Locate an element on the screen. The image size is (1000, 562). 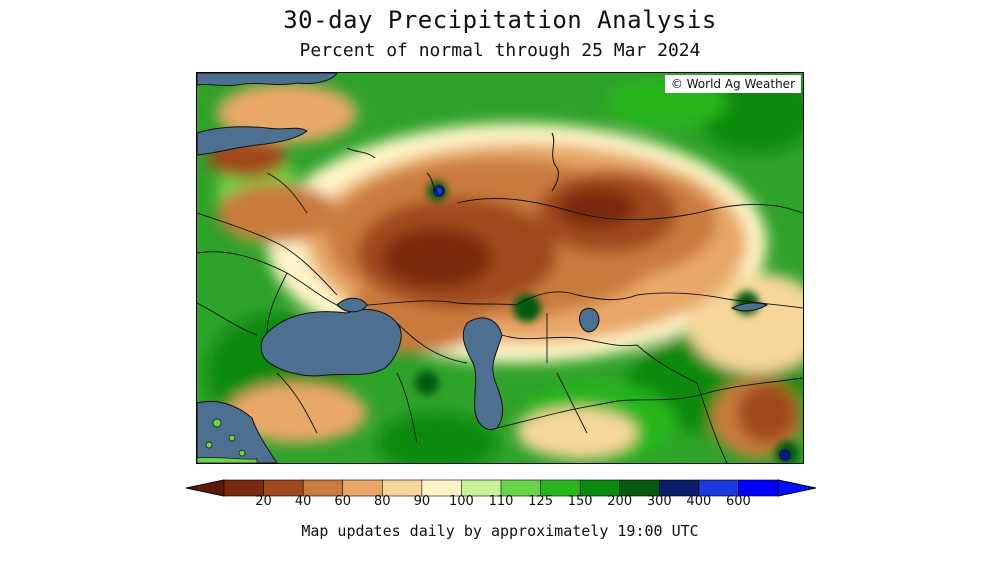
colorbar-tick-label: 20 is located at coordinates (263, 501).